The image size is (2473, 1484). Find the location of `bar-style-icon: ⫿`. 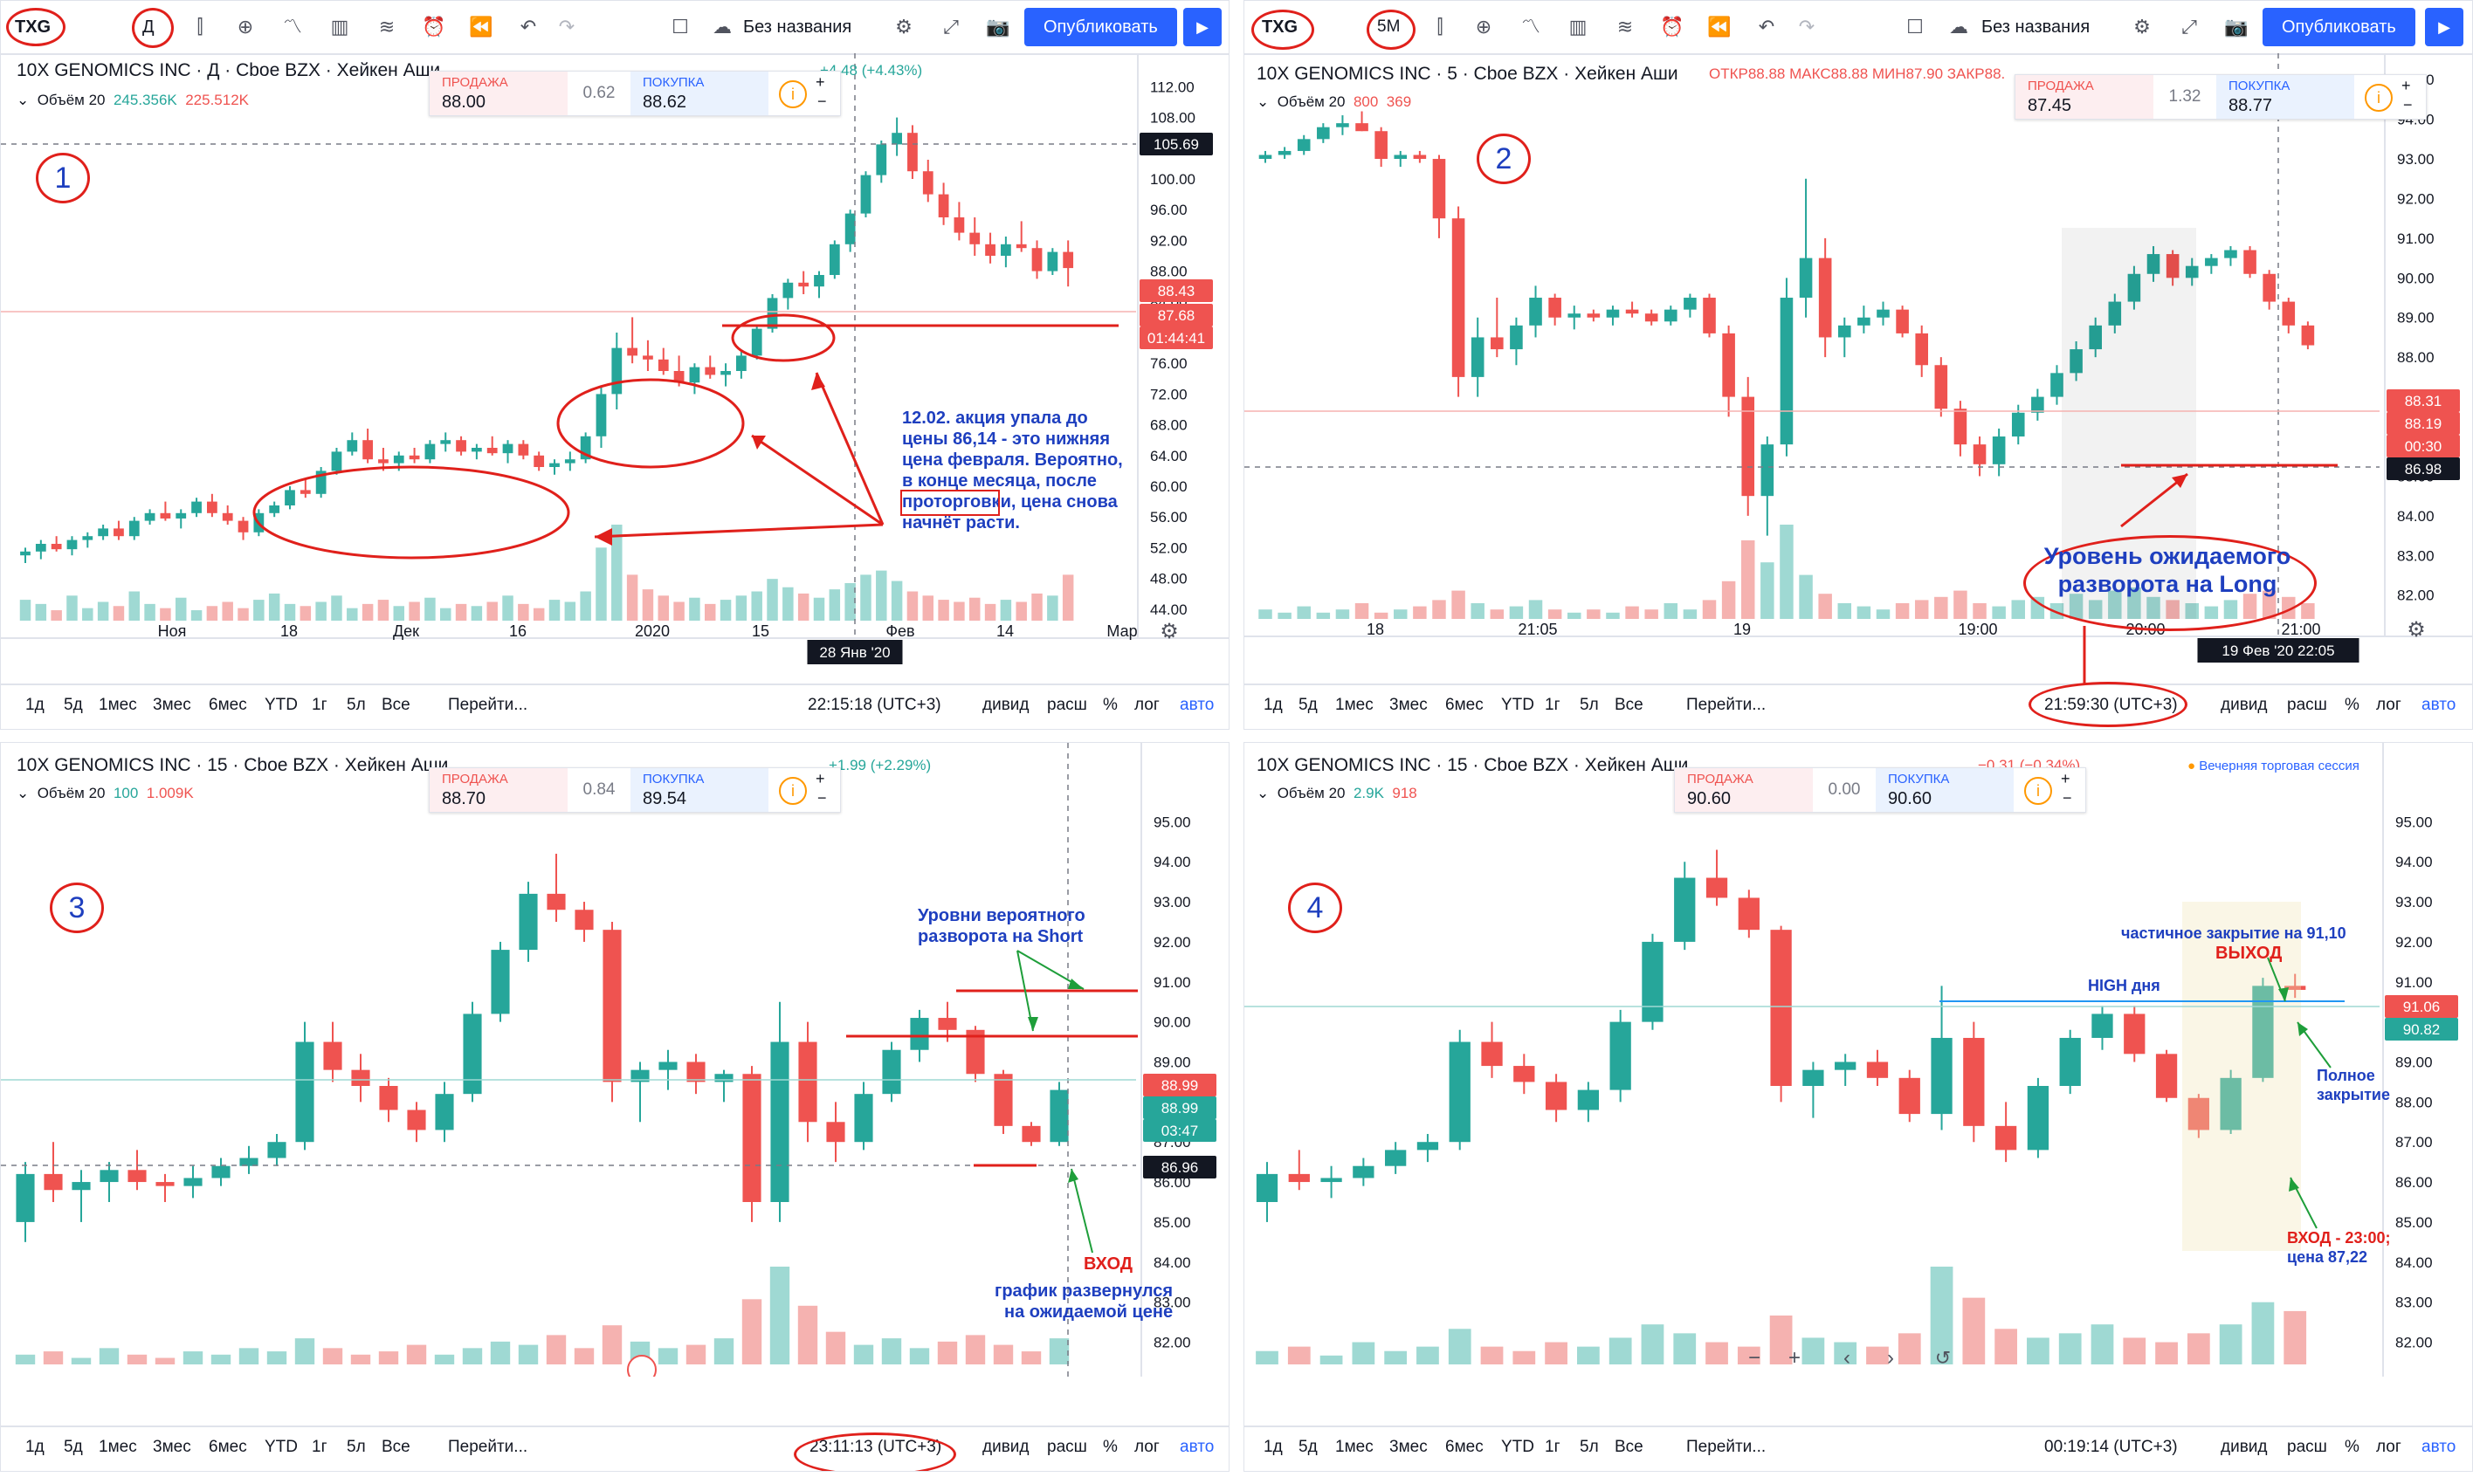

bar-style-icon: ⫿ is located at coordinates (199, 27).